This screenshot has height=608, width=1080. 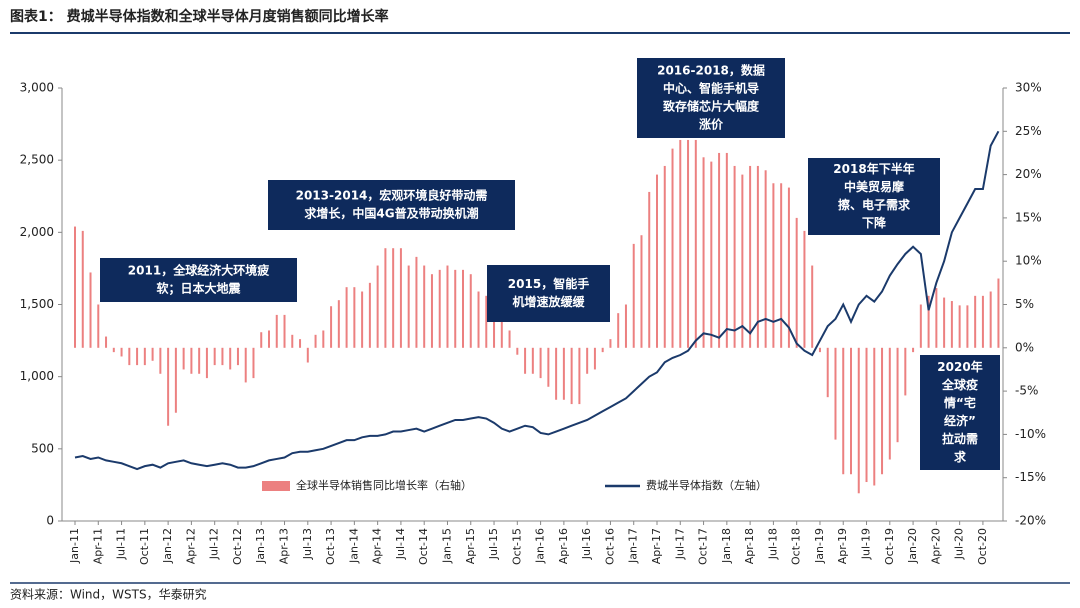 What do you see at coordinates (874, 222) in the screenshot?
I see `annotation: 下降` at bounding box center [874, 222].